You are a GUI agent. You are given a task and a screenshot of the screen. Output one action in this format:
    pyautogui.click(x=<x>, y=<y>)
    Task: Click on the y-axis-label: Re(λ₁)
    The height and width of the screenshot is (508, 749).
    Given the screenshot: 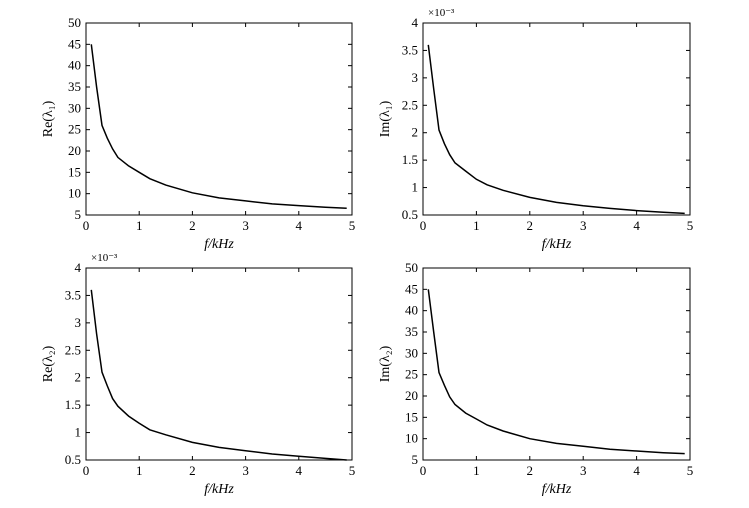 What is the action you would take?
    pyautogui.click(x=48, y=118)
    